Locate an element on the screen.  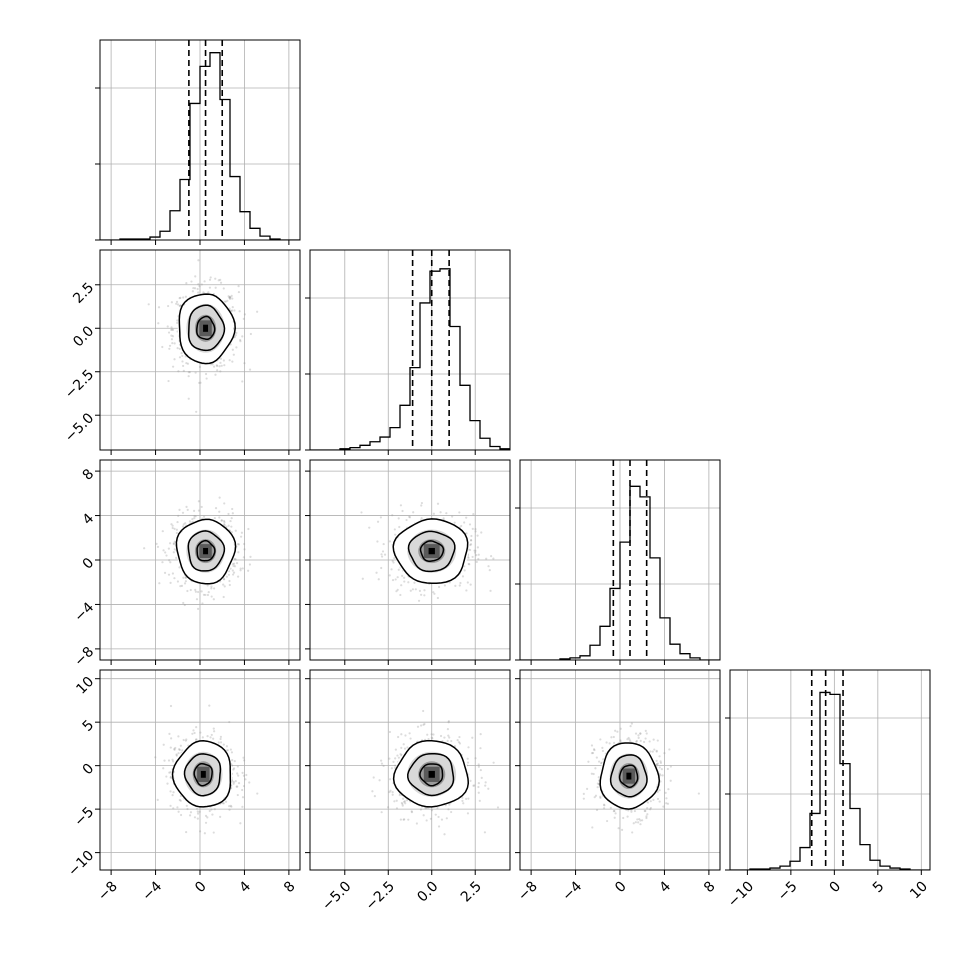
xtick-label-1-0: −5.0 is located at coordinates (336, 895).